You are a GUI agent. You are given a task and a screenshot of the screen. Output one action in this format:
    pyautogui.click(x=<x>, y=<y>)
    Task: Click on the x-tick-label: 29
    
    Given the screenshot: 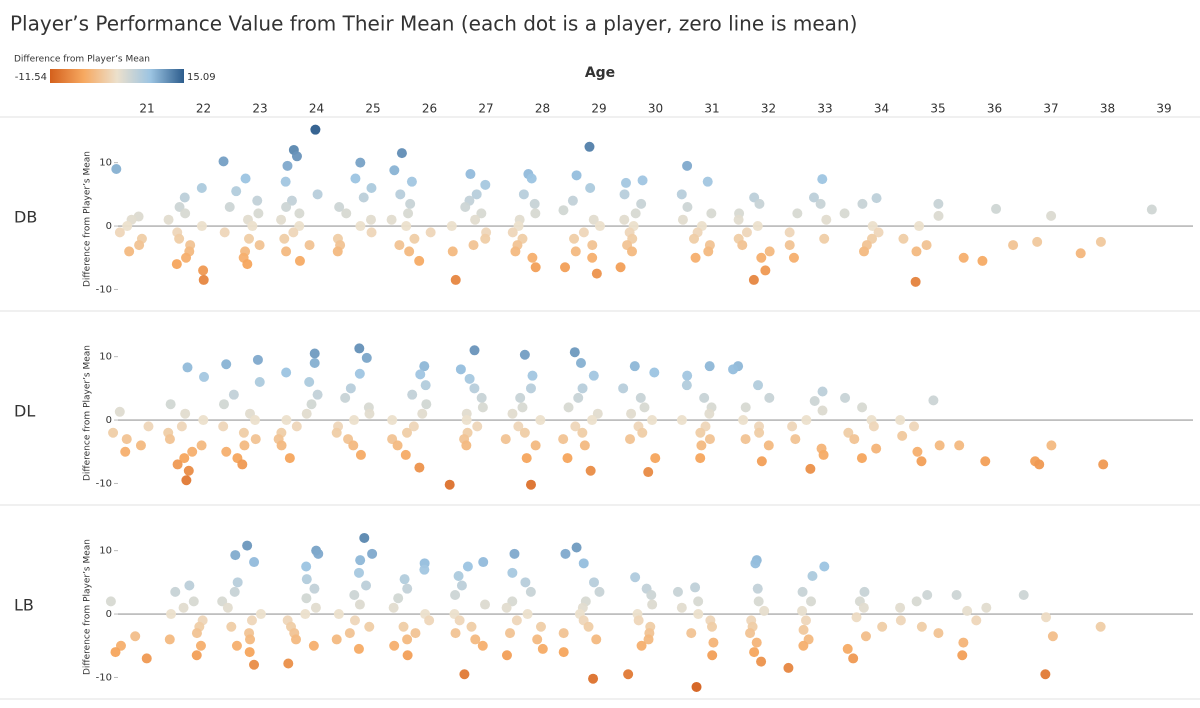 What is the action you would take?
    pyautogui.click(x=598, y=109)
    